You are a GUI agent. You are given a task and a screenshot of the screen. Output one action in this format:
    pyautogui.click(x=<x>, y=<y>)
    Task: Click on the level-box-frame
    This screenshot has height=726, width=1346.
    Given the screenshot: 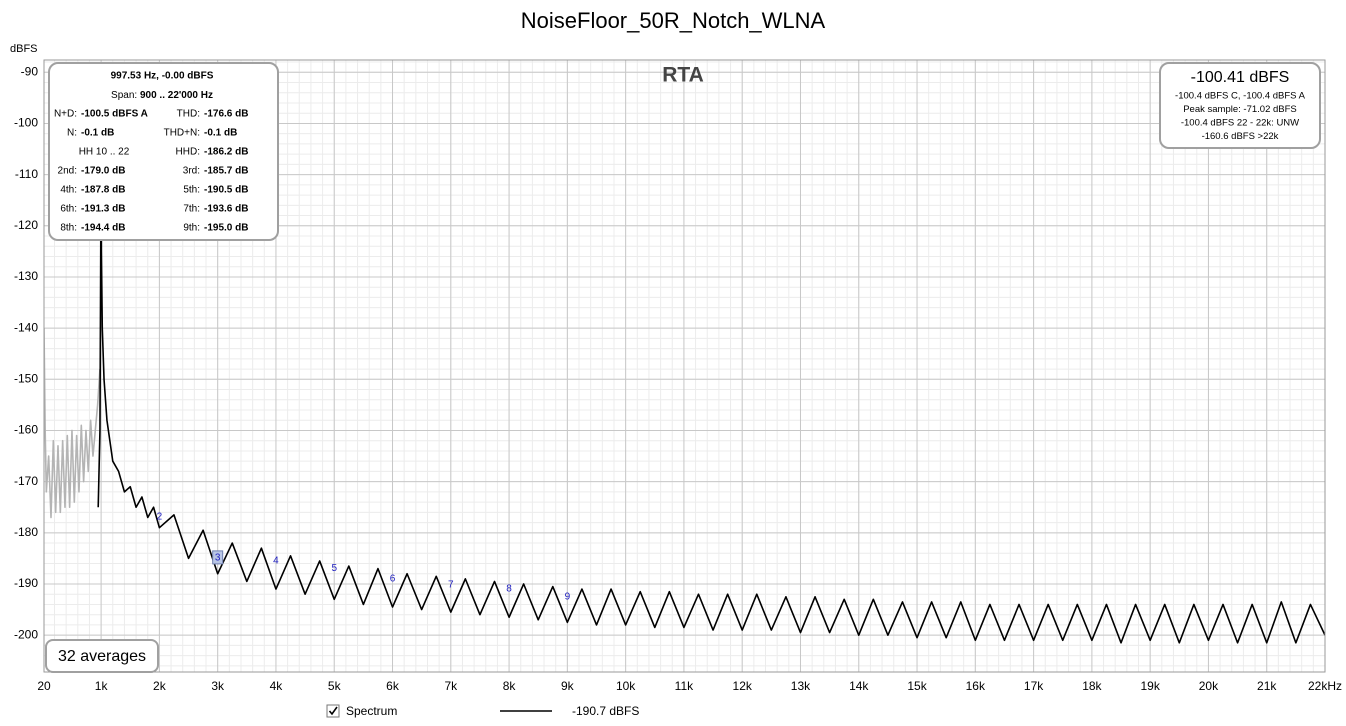 What is the action you would take?
    pyautogui.click(x=1240, y=105)
    